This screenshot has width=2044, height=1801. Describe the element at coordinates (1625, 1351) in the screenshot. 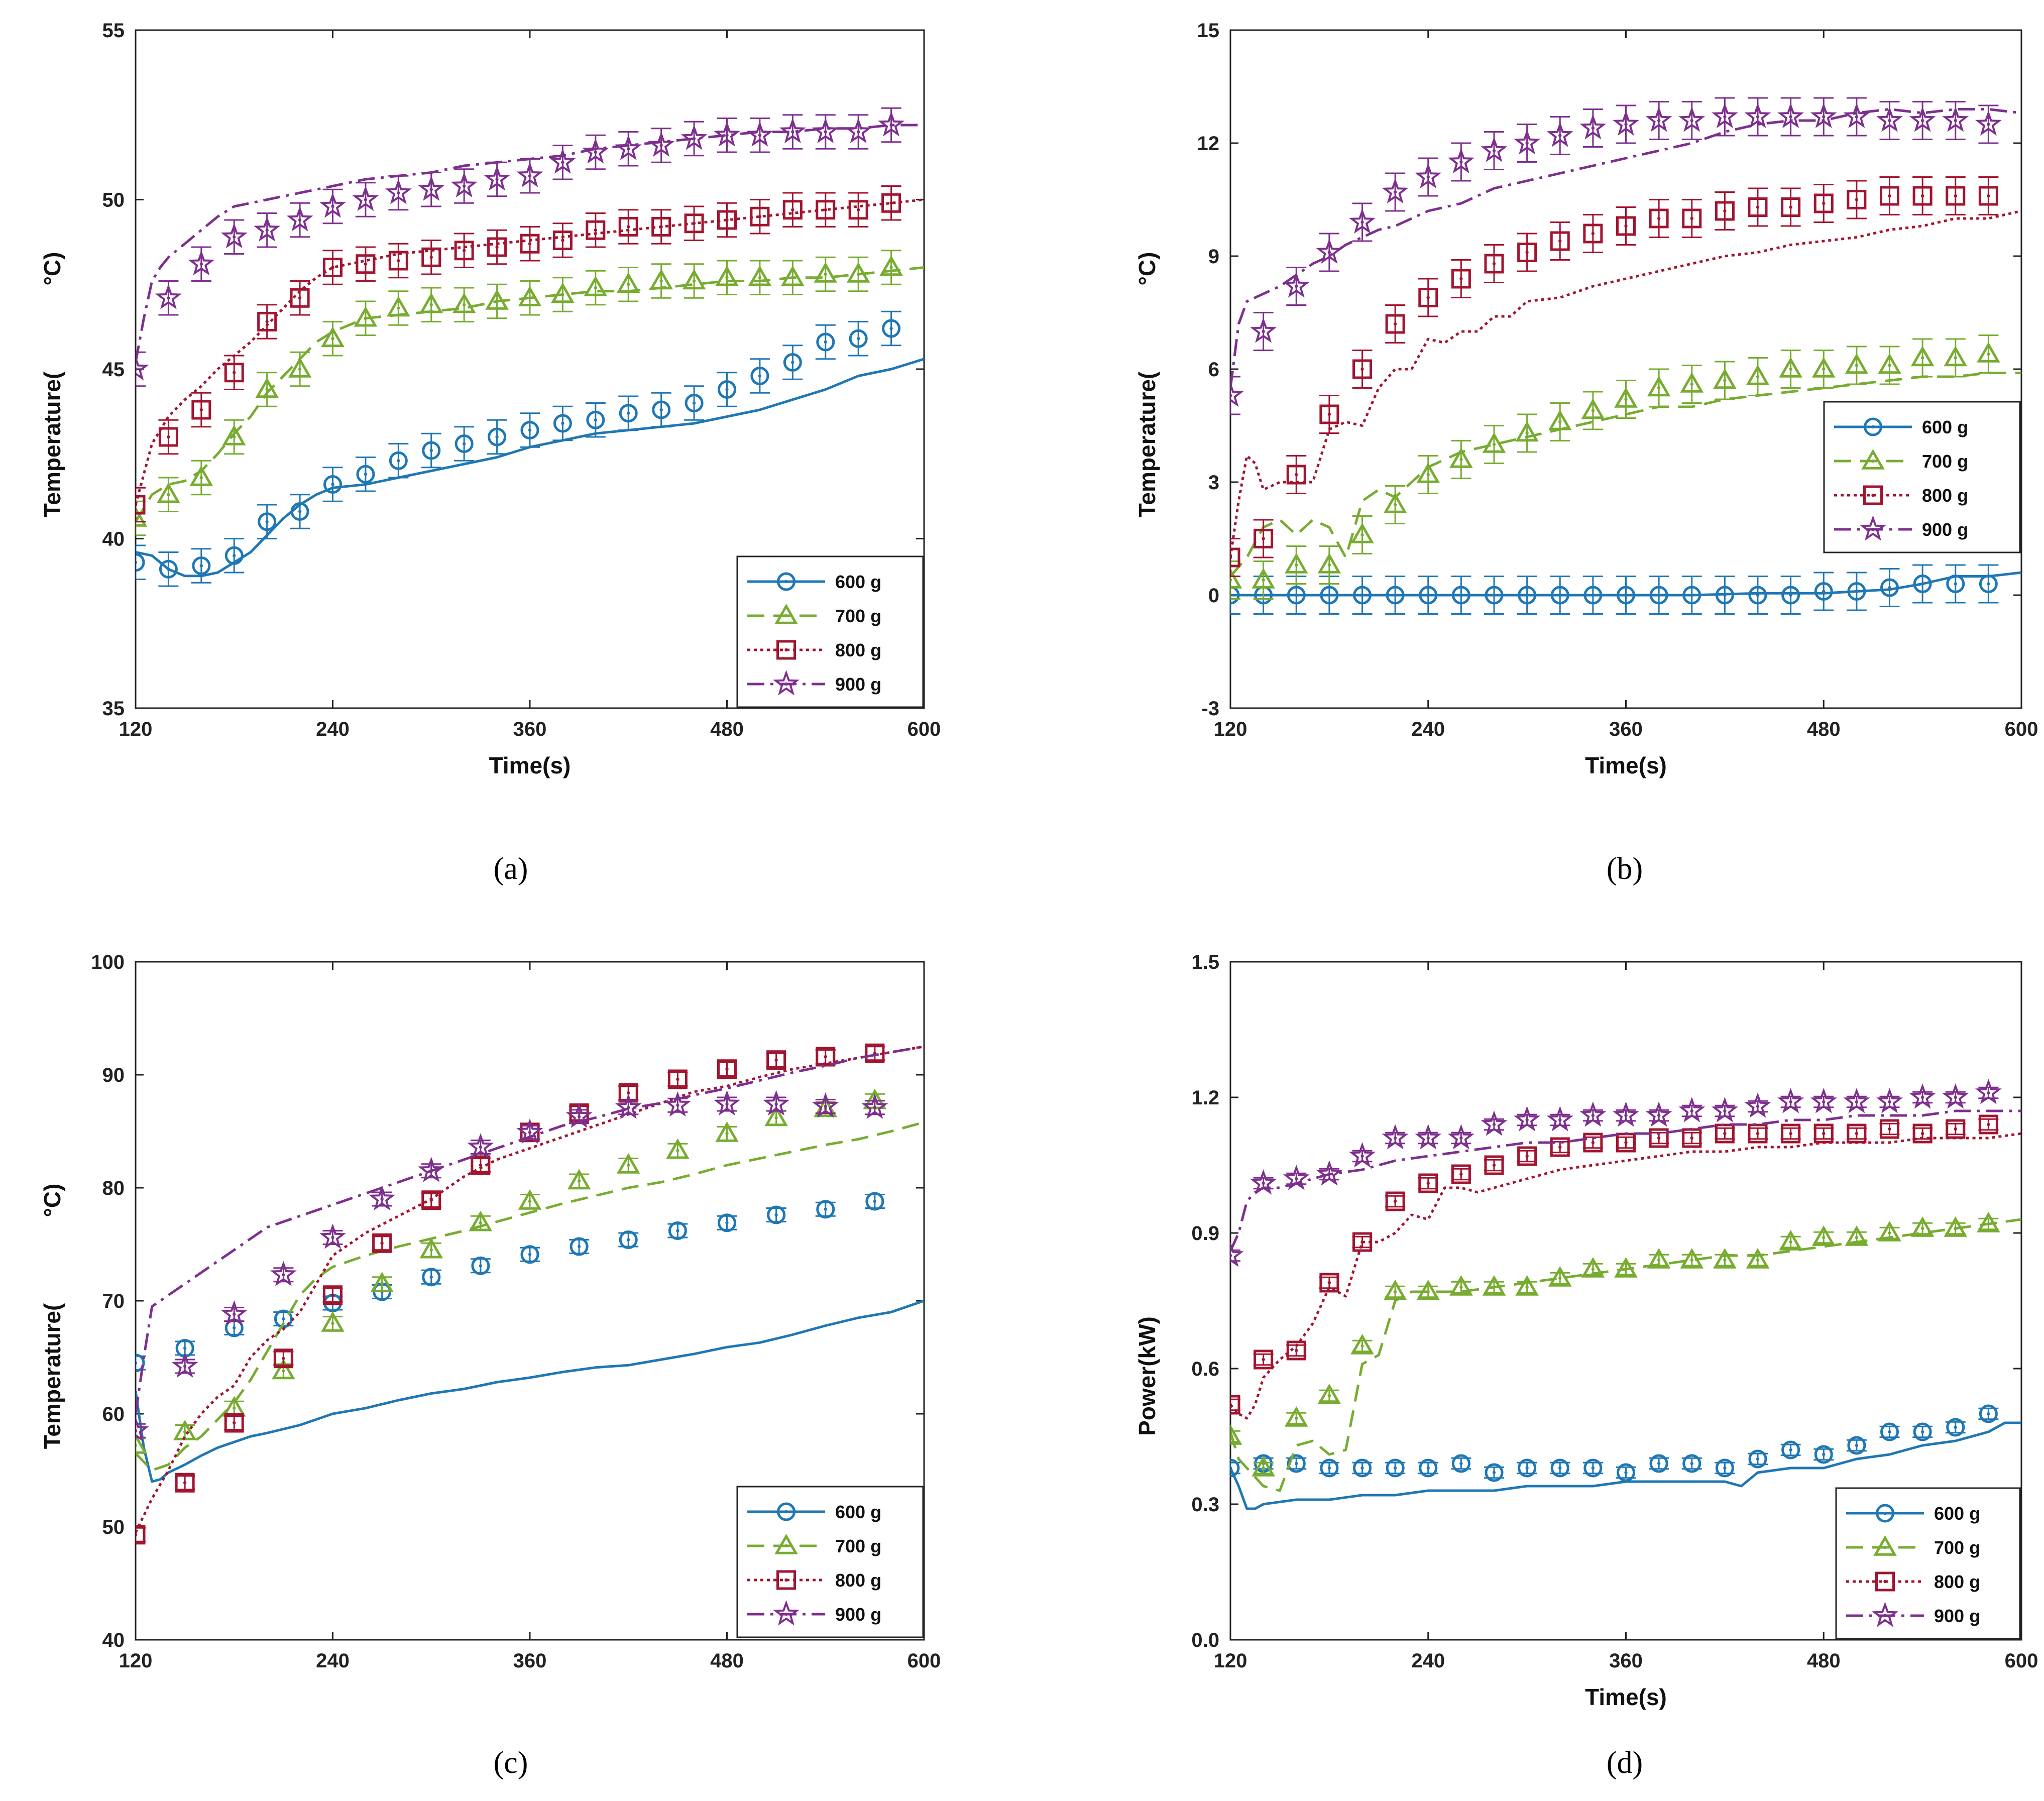

I see `series-700g-d` at that location.